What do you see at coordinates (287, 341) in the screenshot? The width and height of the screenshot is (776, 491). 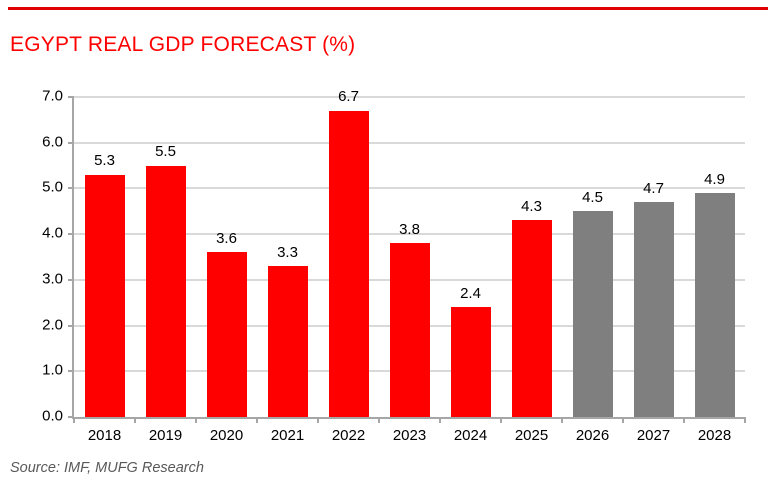 I see `bar-2021` at bounding box center [287, 341].